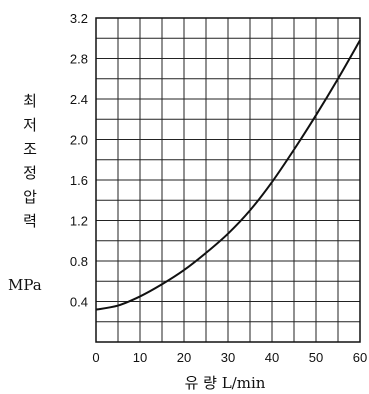 This screenshot has height=394, width=369. What do you see at coordinates (30, 221) in the screenshot?
I see `y-axis-label-char: 력` at bounding box center [30, 221].